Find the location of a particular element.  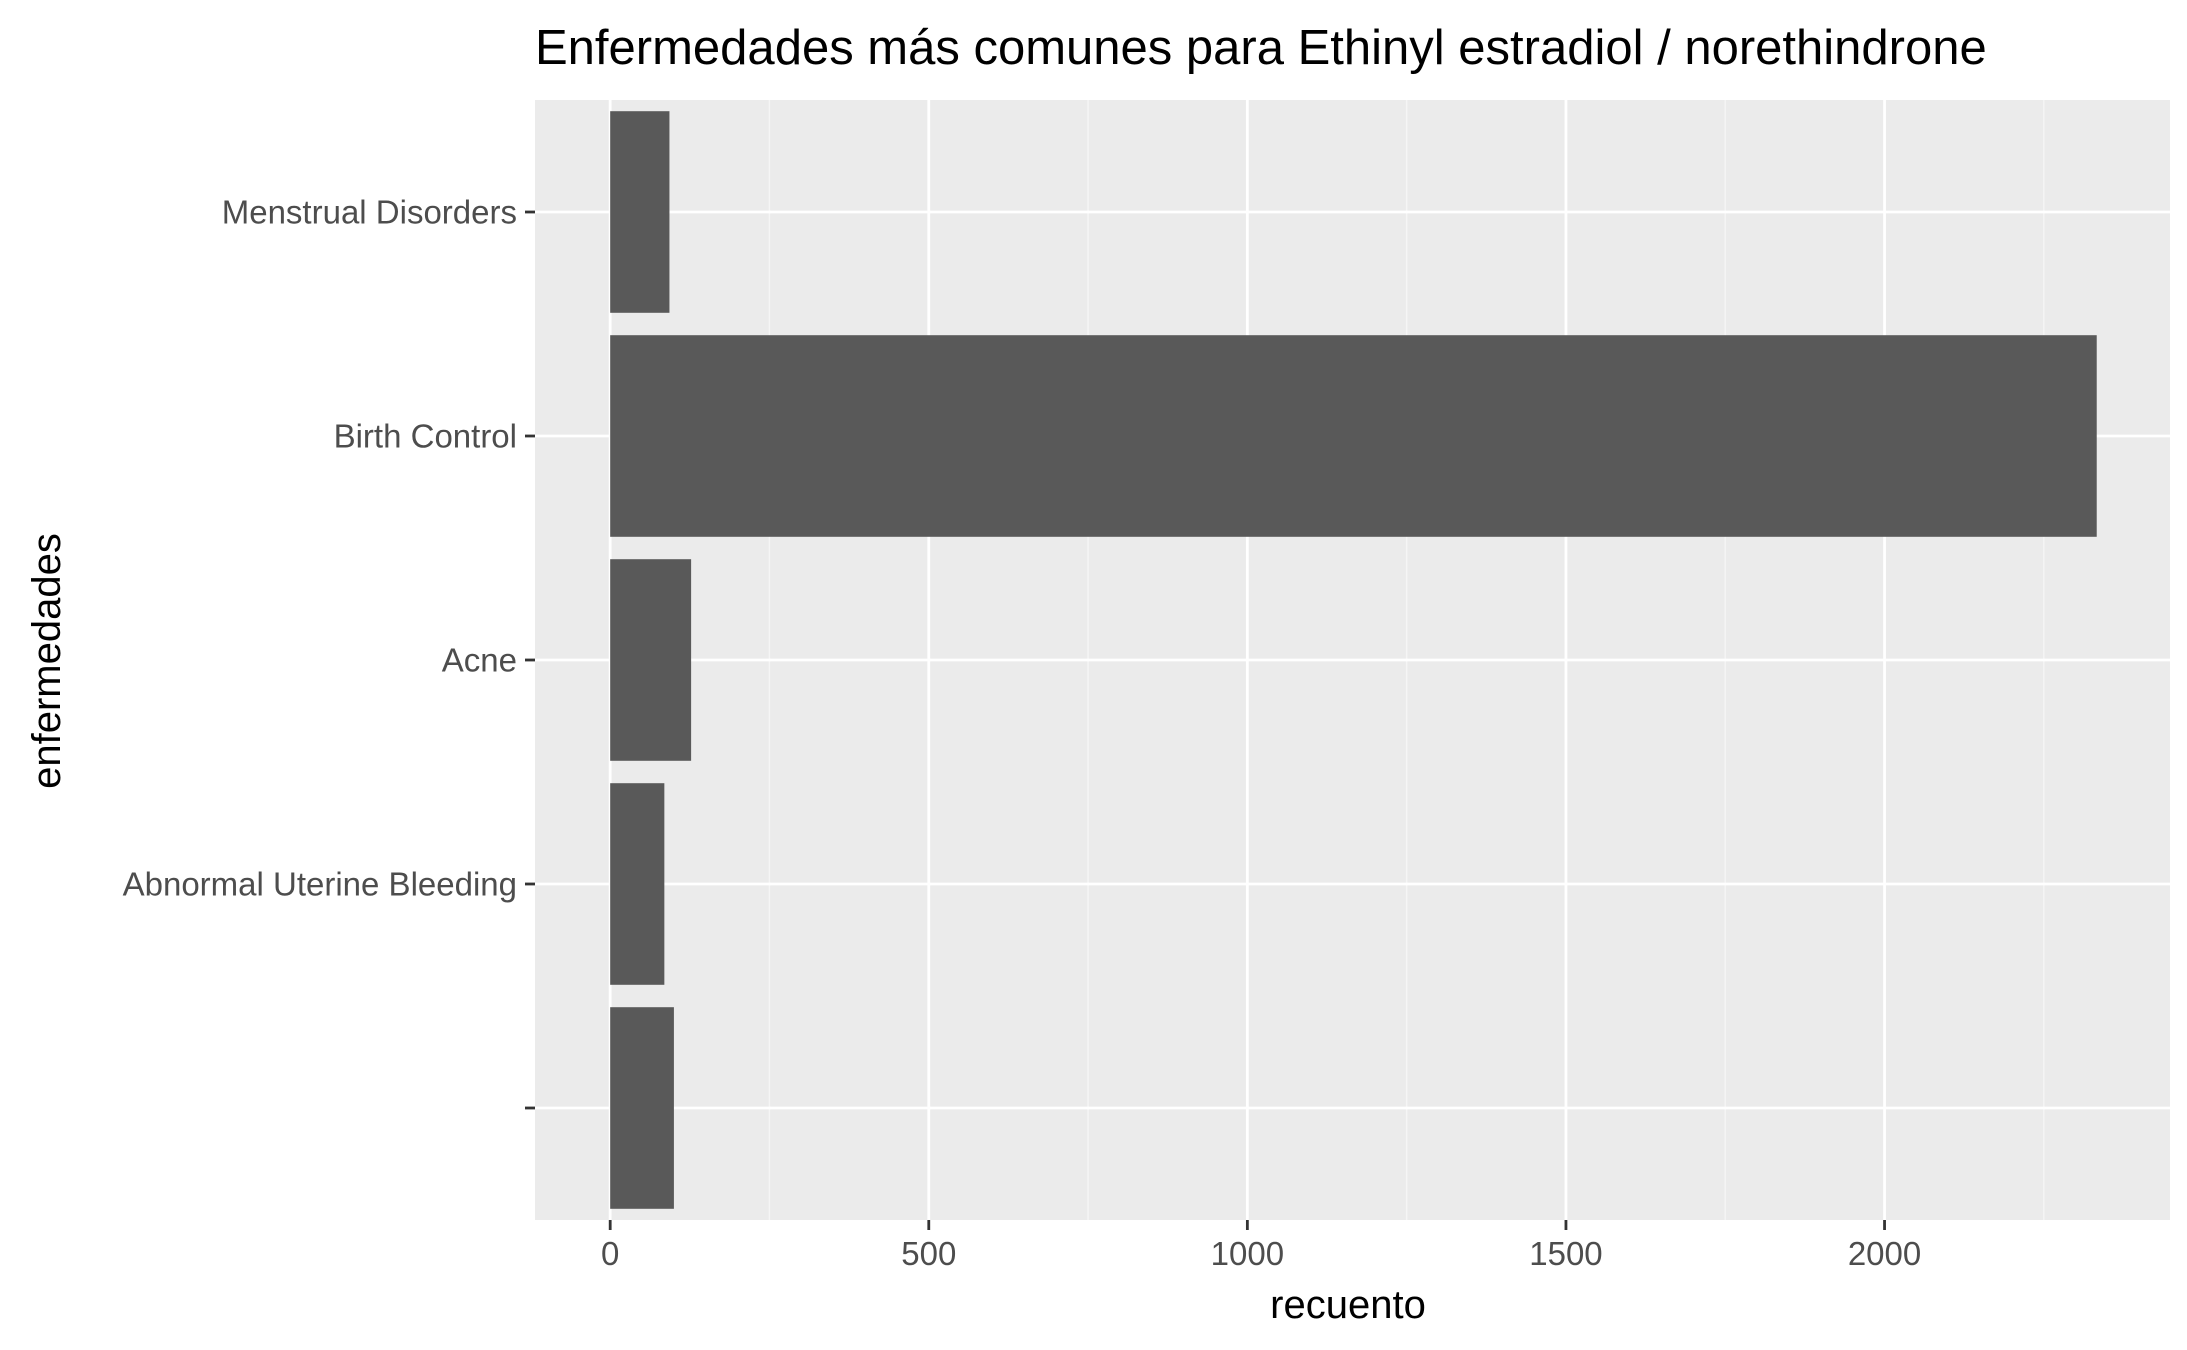

x-tick-label: 500 is located at coordinates (928, 1253).